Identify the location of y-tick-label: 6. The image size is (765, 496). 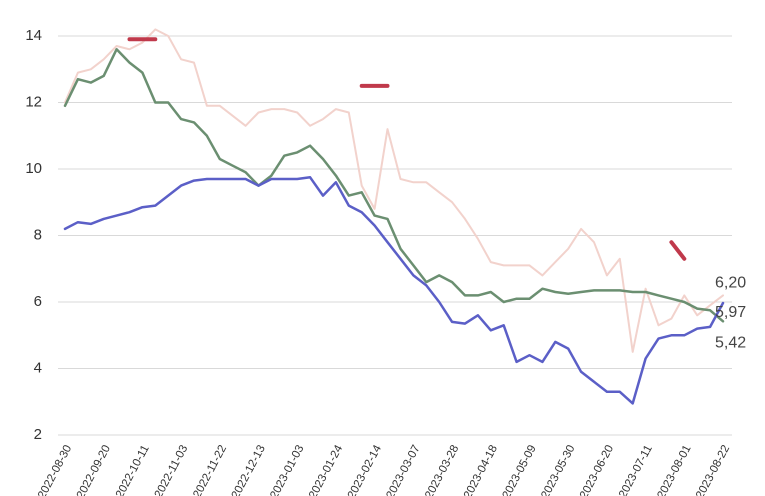
(38, 301).